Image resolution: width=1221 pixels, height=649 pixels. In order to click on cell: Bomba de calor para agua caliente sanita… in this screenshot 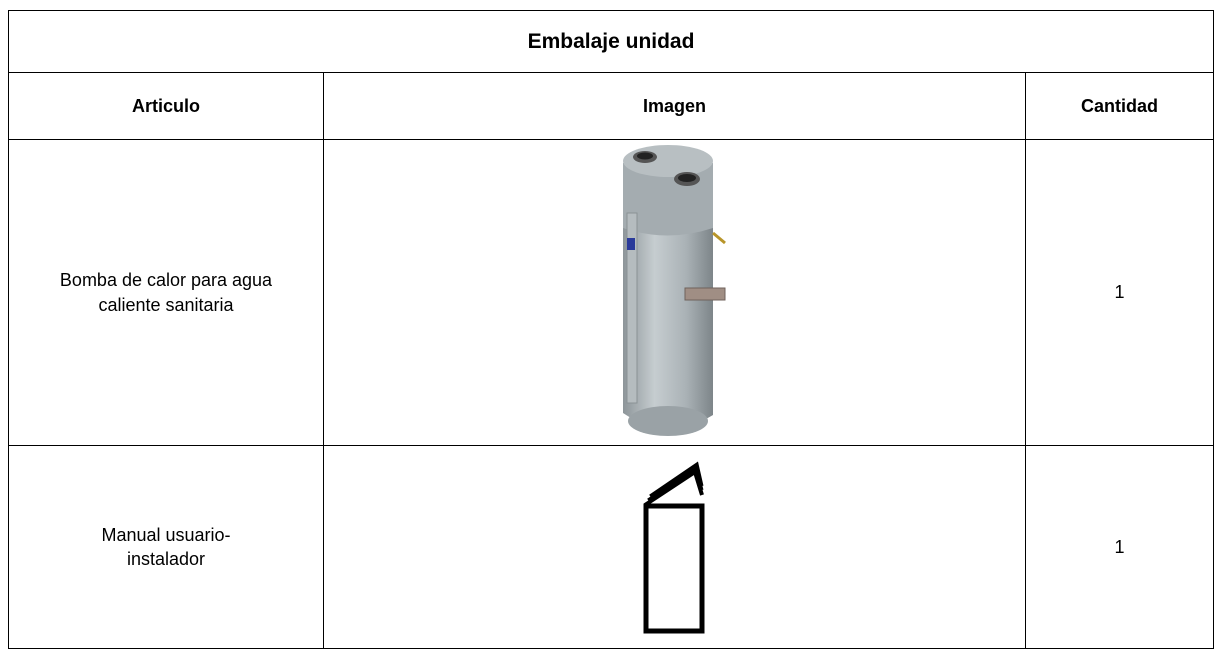, I will do `click(166, 292)`.